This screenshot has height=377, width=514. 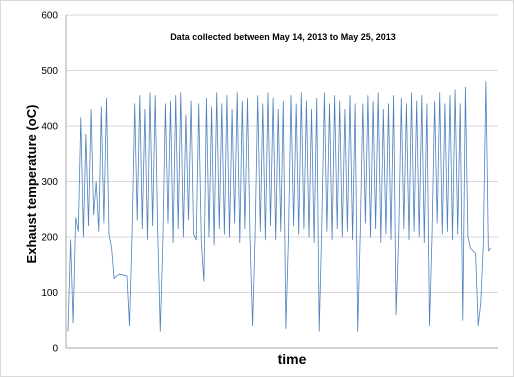 I want to click on y-tick-label: 500, so click(x=49, y=71).